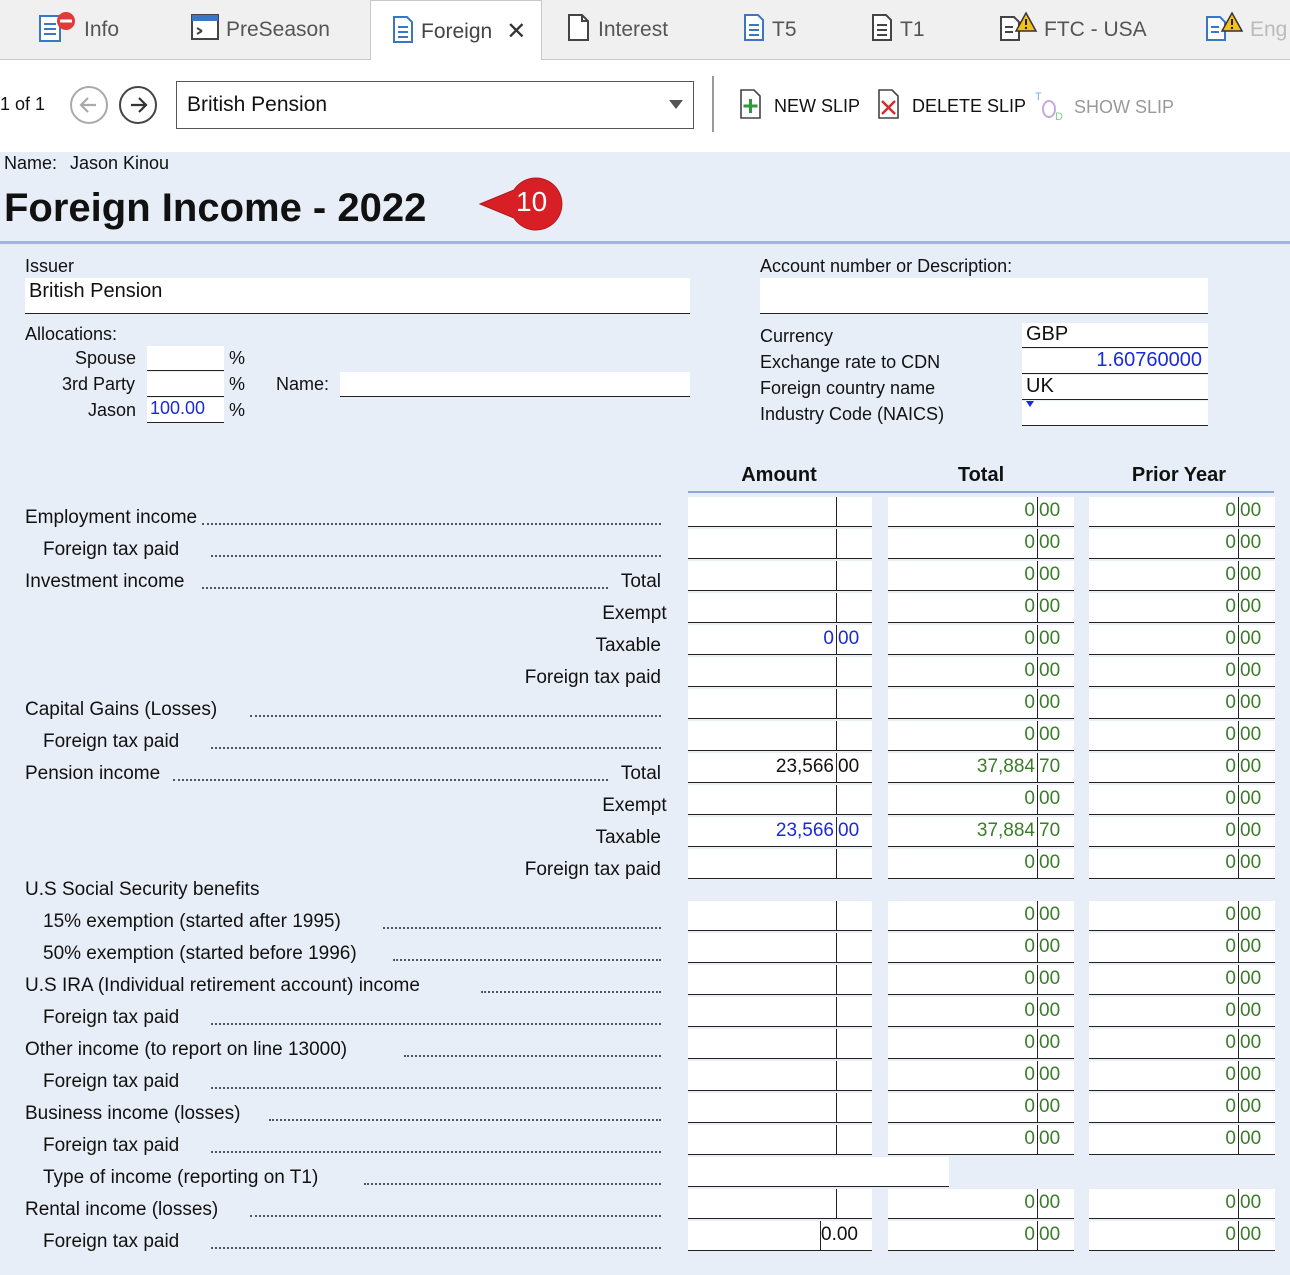 Image resolution: width=1290 pixels, height=1275 pixels. Describe the element at coordinates (617, 30) in the screenshot. I see `tab-interest: Interest` at that location.